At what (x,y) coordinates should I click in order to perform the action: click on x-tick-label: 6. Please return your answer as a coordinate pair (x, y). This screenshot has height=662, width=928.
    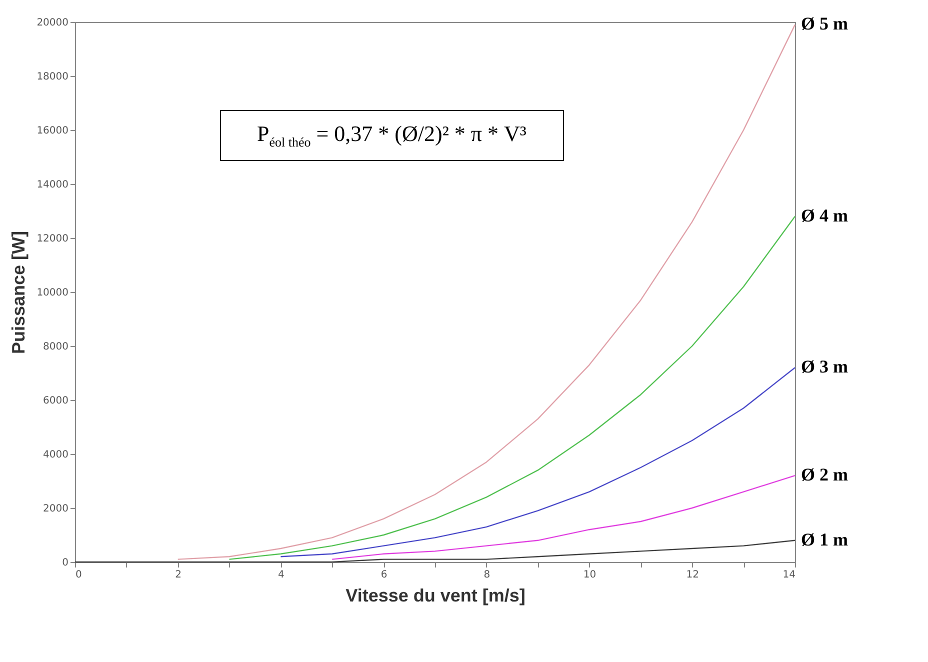
    Looking at the image, I should click on (384, 575).